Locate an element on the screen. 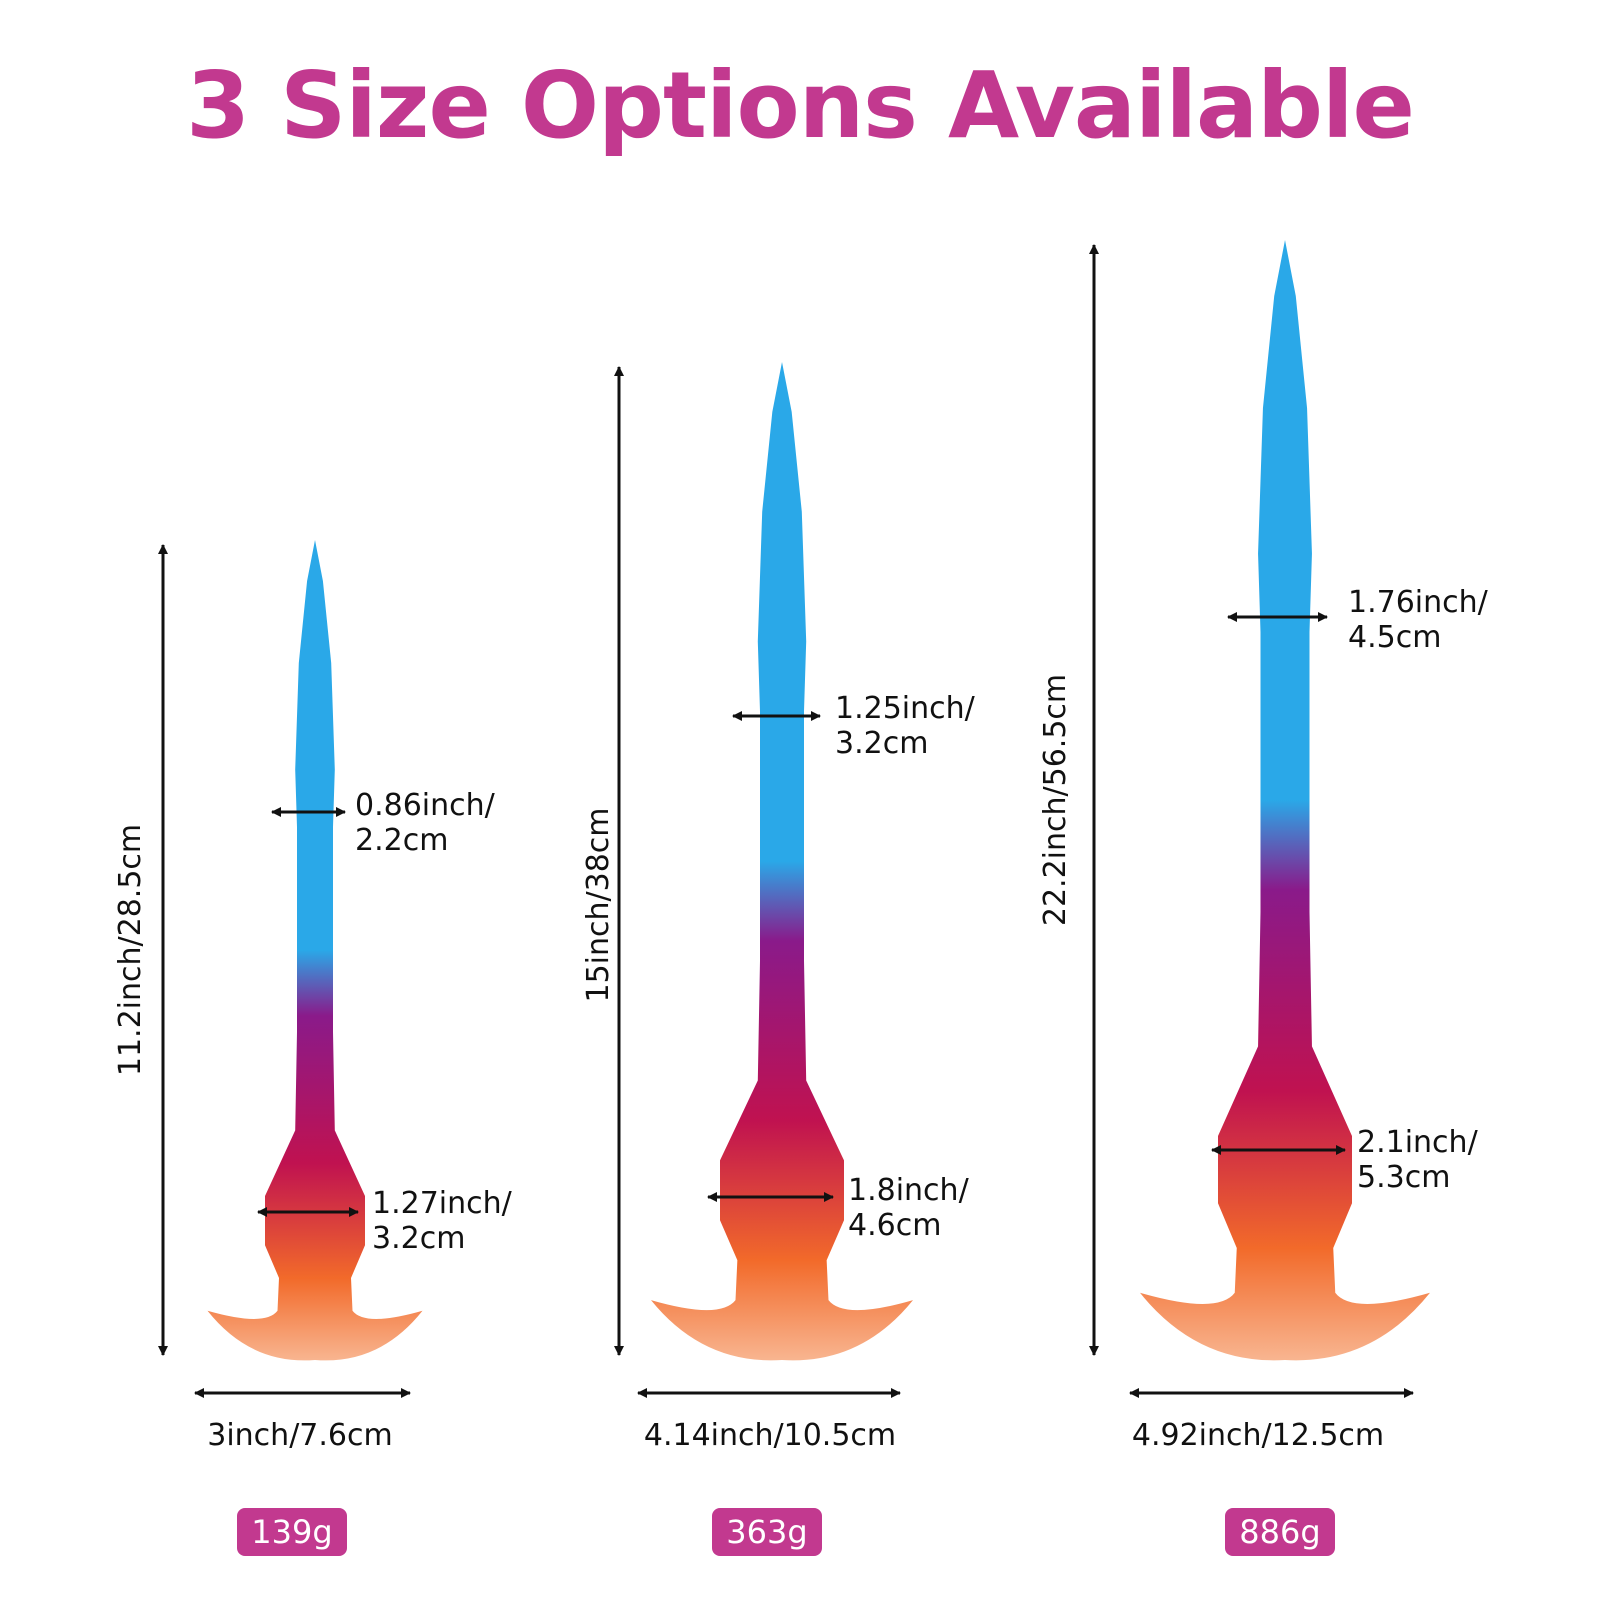 The image size is (1600, 1600). length-label: 22.2inch/56.5cm is located at coordinates (1055, 800).